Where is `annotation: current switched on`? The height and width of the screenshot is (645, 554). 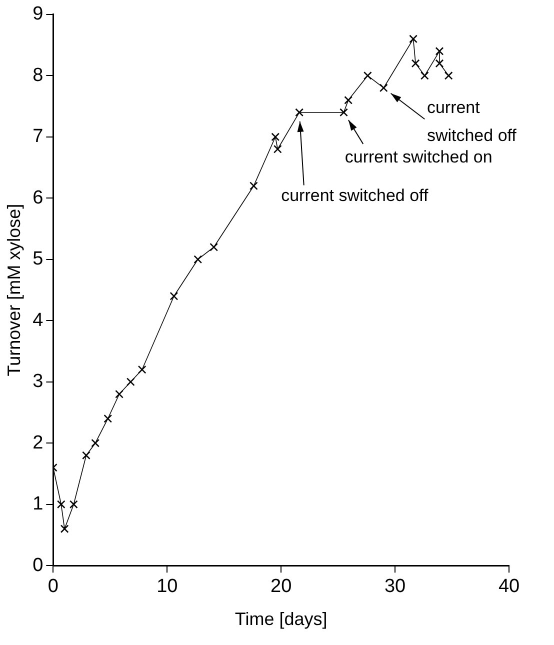 annotation: current switched on is located at coordinates (418, 156).